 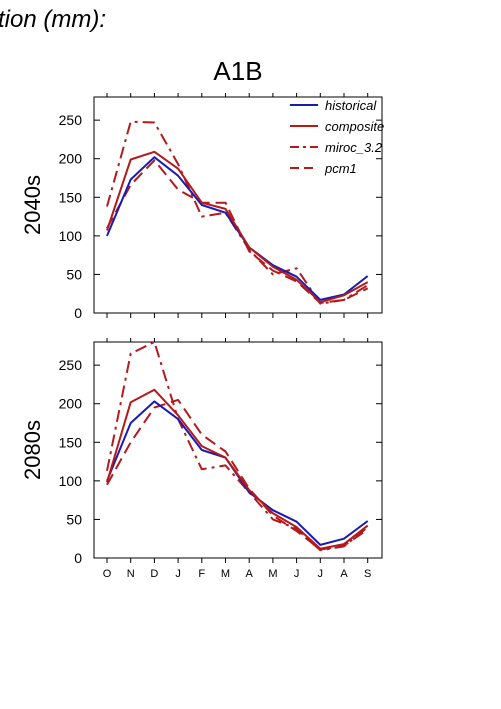 I want to click on period-label: 2080s, so click(x=32, y=450).